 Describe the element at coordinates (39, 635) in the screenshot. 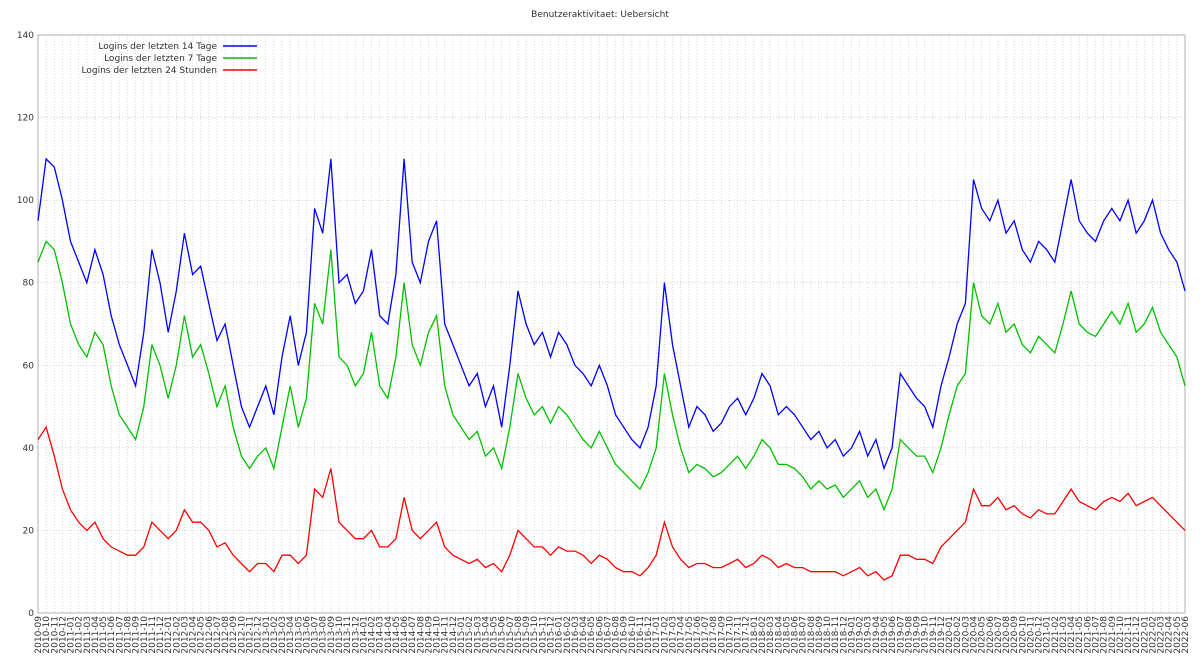

I see `x-tick-label: 2010-09` at that location.